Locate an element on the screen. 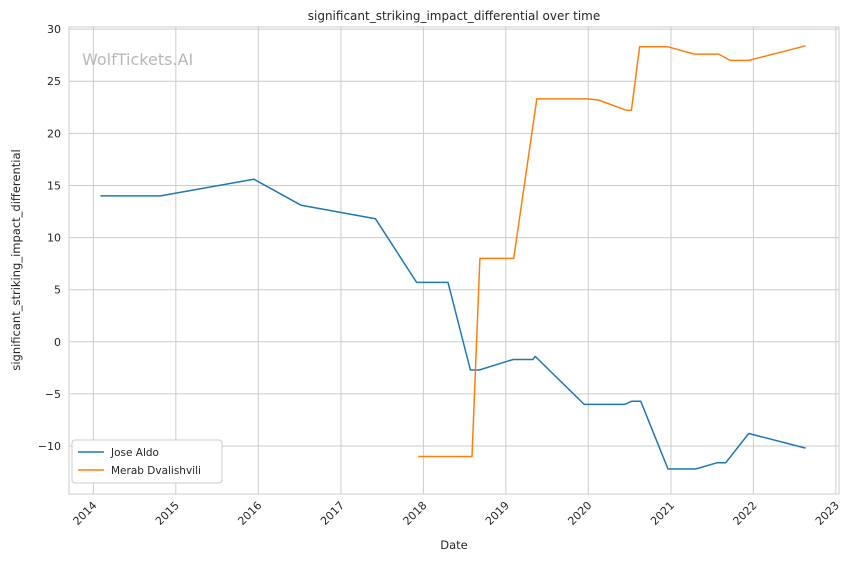 Image resolution: width=861 pixels, height=561 pixels. legend-label-jose-aldo: Jose Aldo is located at coordinates (134, 453).